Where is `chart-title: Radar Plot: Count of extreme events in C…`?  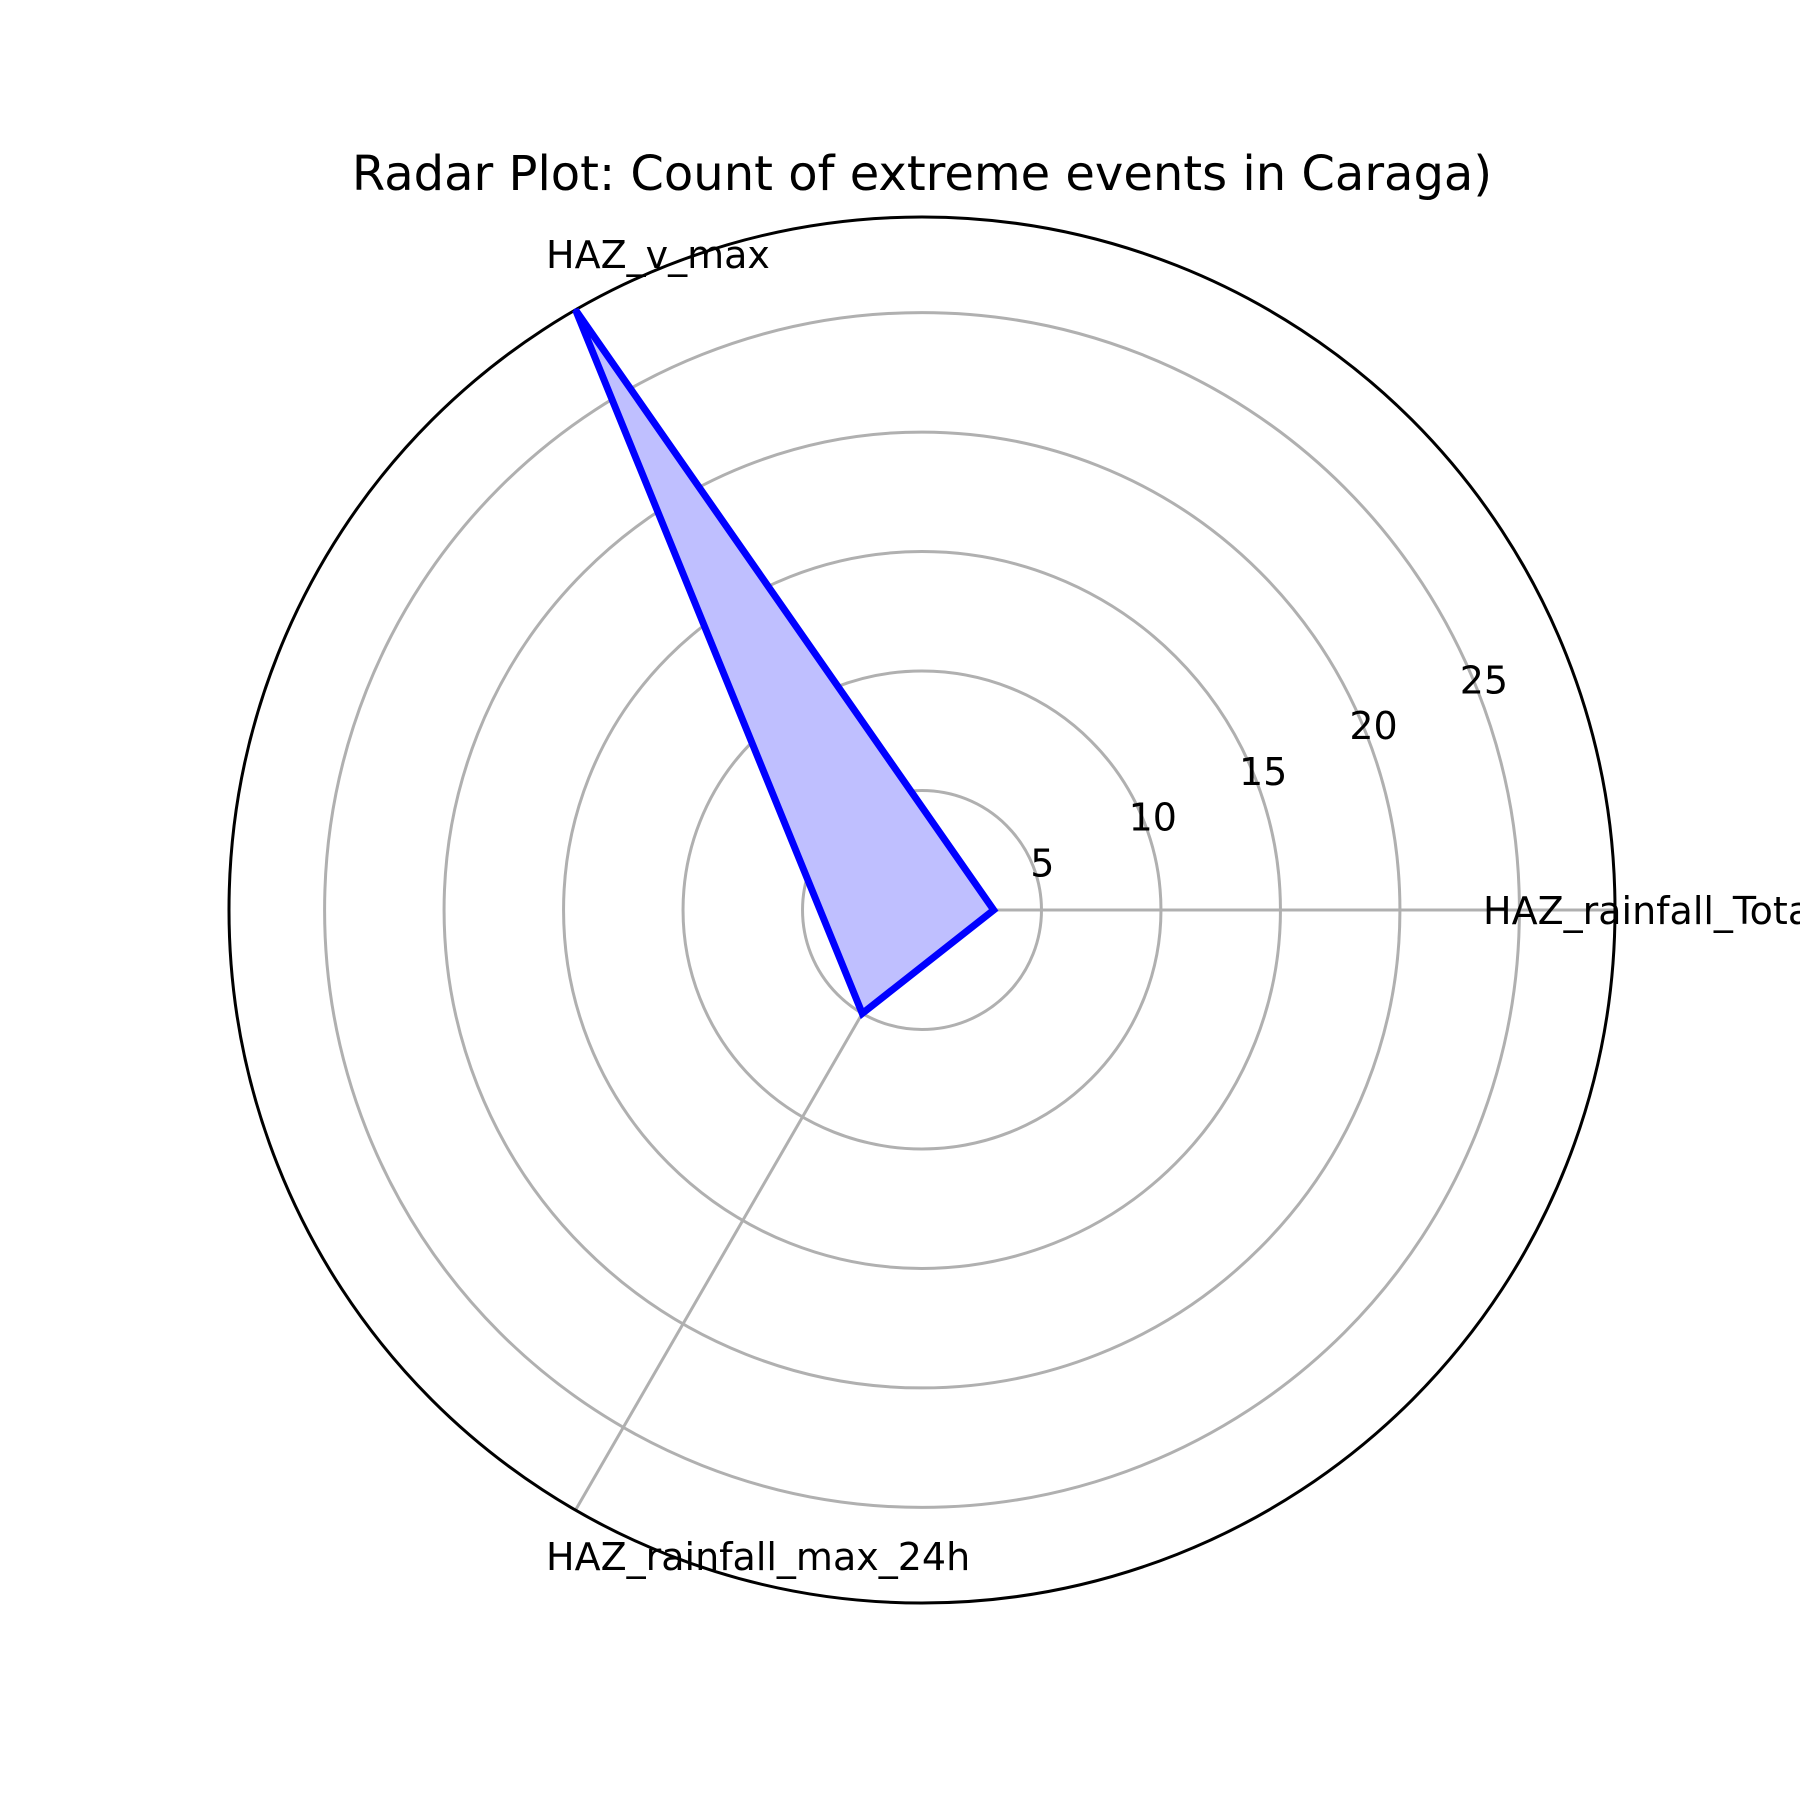
chart-title: Radar Plot: Count of extreme events in C… is located at coordinates (922, 174).